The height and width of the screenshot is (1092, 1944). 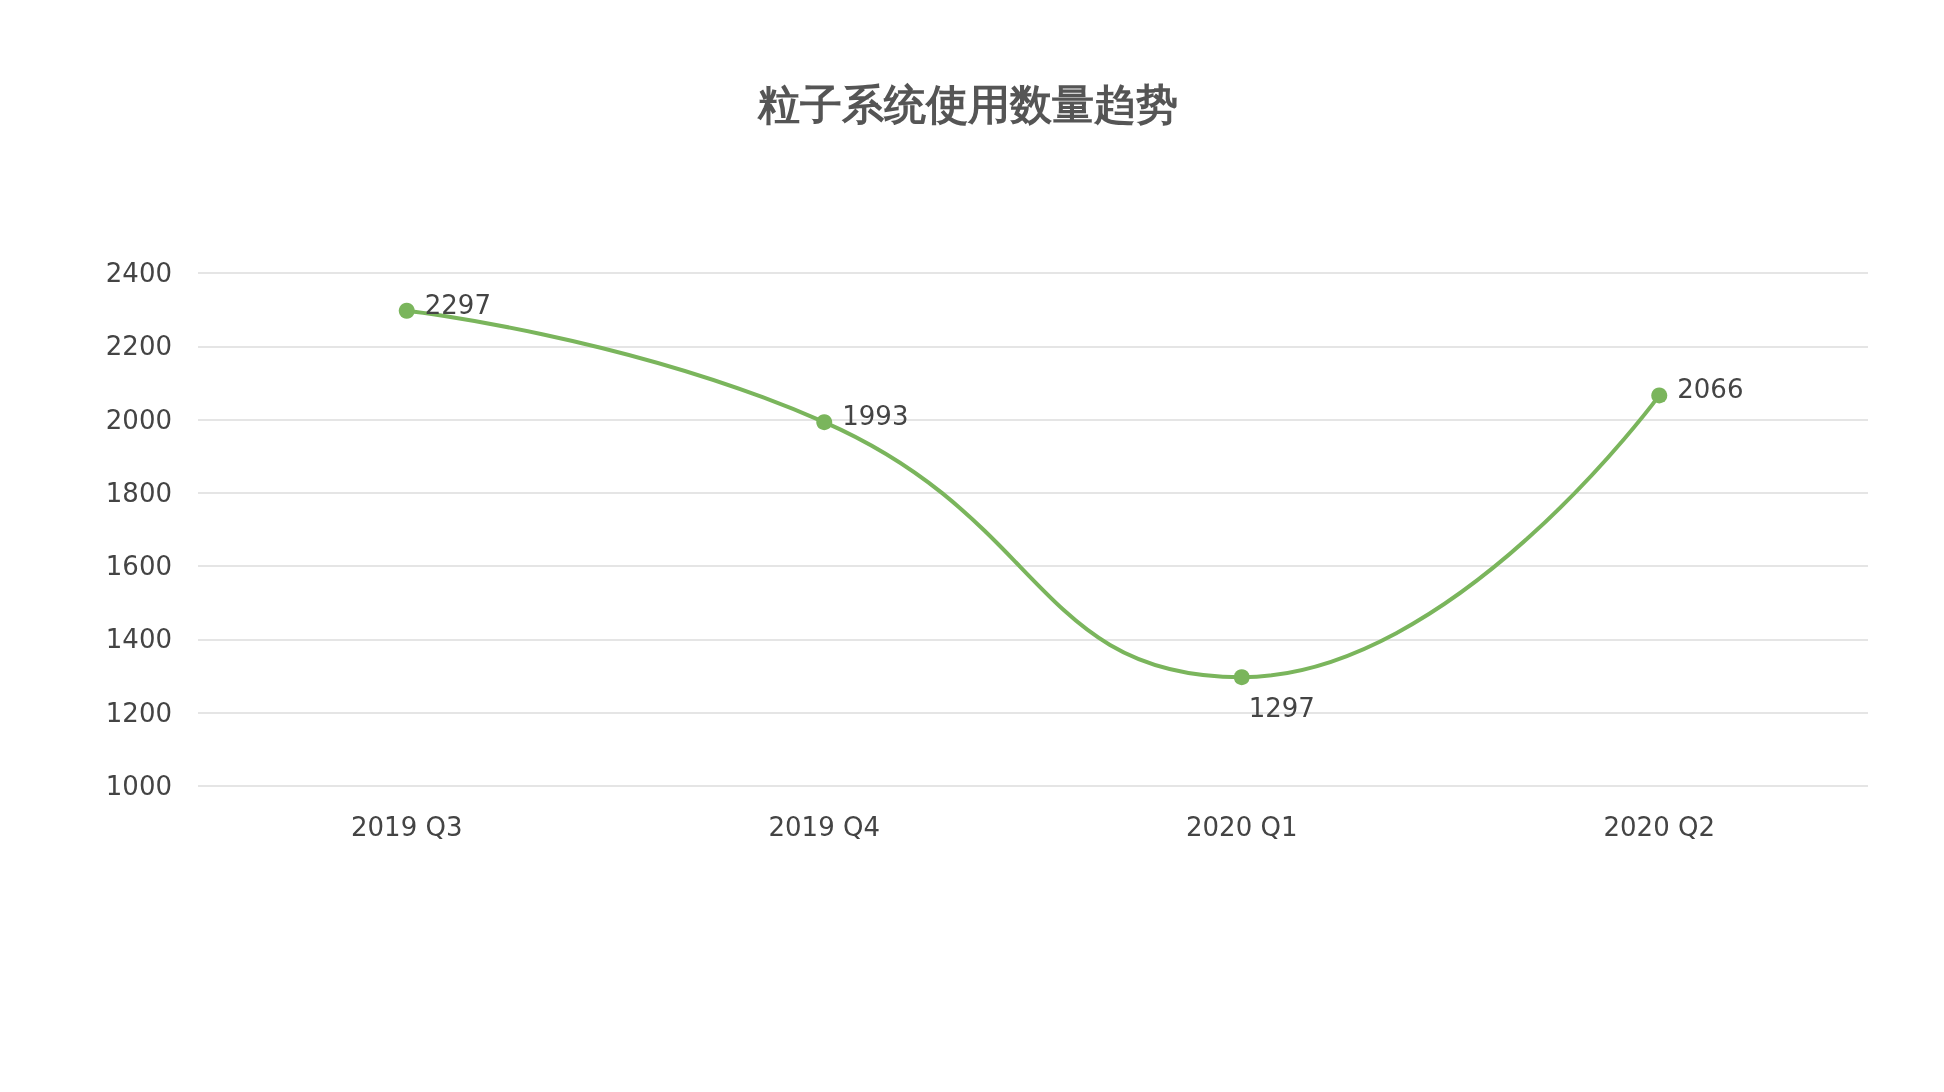 What do you see at coordinates (138, 786) in the screenshot?
I see `y-tick-label: 1000` at bounding box center [138, 786].